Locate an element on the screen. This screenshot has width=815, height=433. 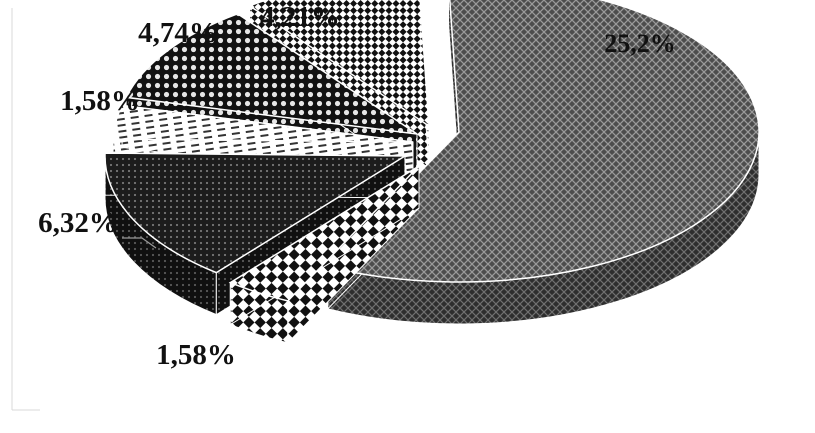
data-label-4: 1,58% is located at coordinates (100, 101).